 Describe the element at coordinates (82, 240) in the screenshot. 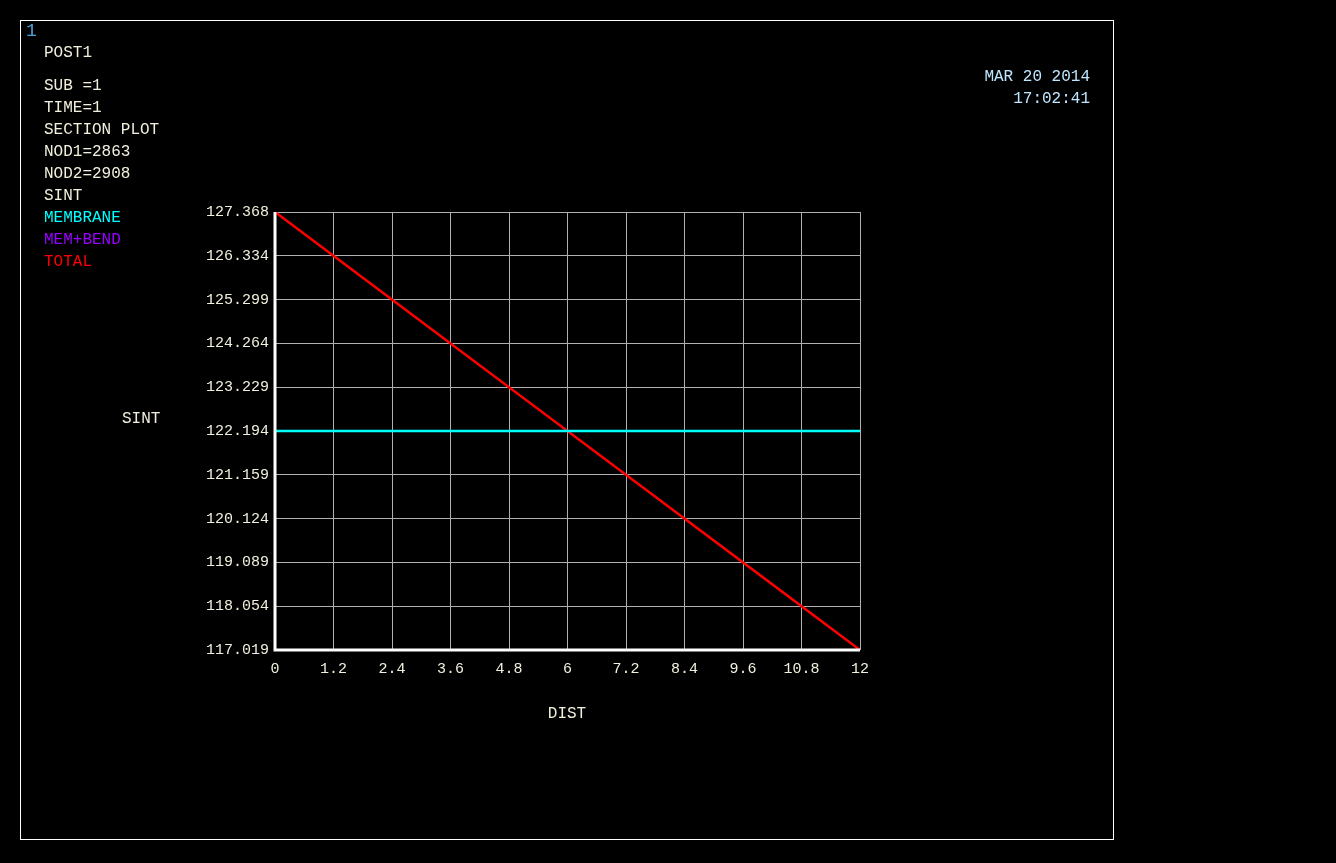

I see `legend-label: MEM+BEND` at that location.